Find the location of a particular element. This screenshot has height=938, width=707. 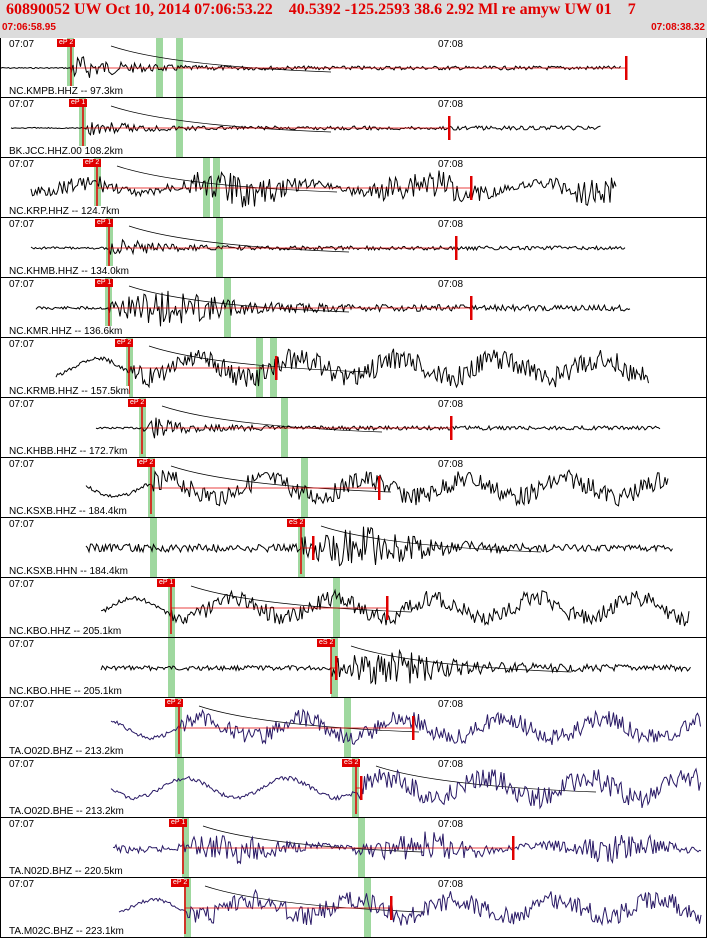

window-start-time: 07:06:58.95 is located at coordinates (29, 27).